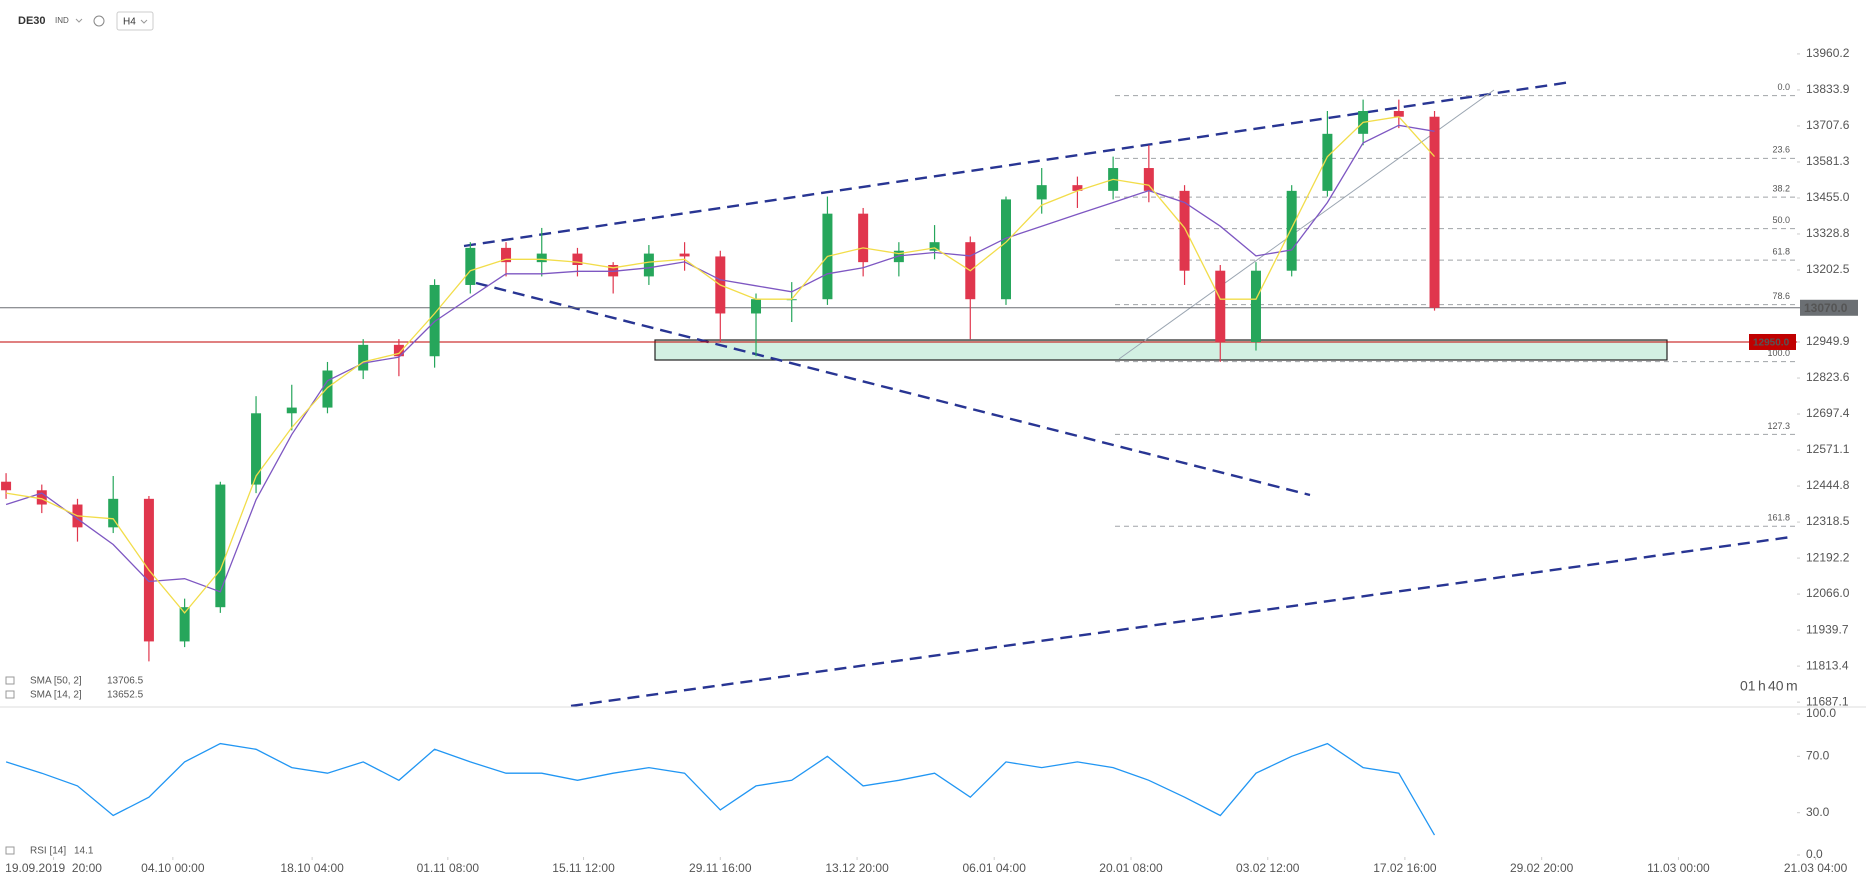 This screenshot has width=1866, height=885. Describe the element at coordinates (1781, 296) in the screenshot. I see `fib-label: 78.6` at that location.